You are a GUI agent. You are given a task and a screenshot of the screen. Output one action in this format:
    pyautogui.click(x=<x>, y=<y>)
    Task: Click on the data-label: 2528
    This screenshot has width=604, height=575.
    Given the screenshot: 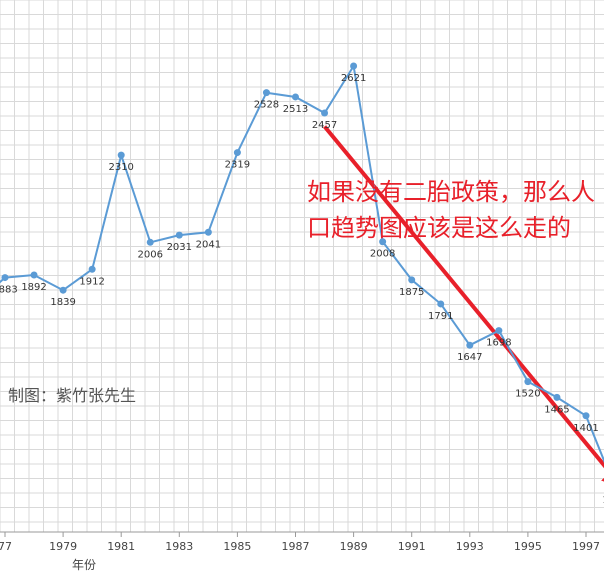 What is the action you would take?
    pyautogui.click(x=266, y=105)
    